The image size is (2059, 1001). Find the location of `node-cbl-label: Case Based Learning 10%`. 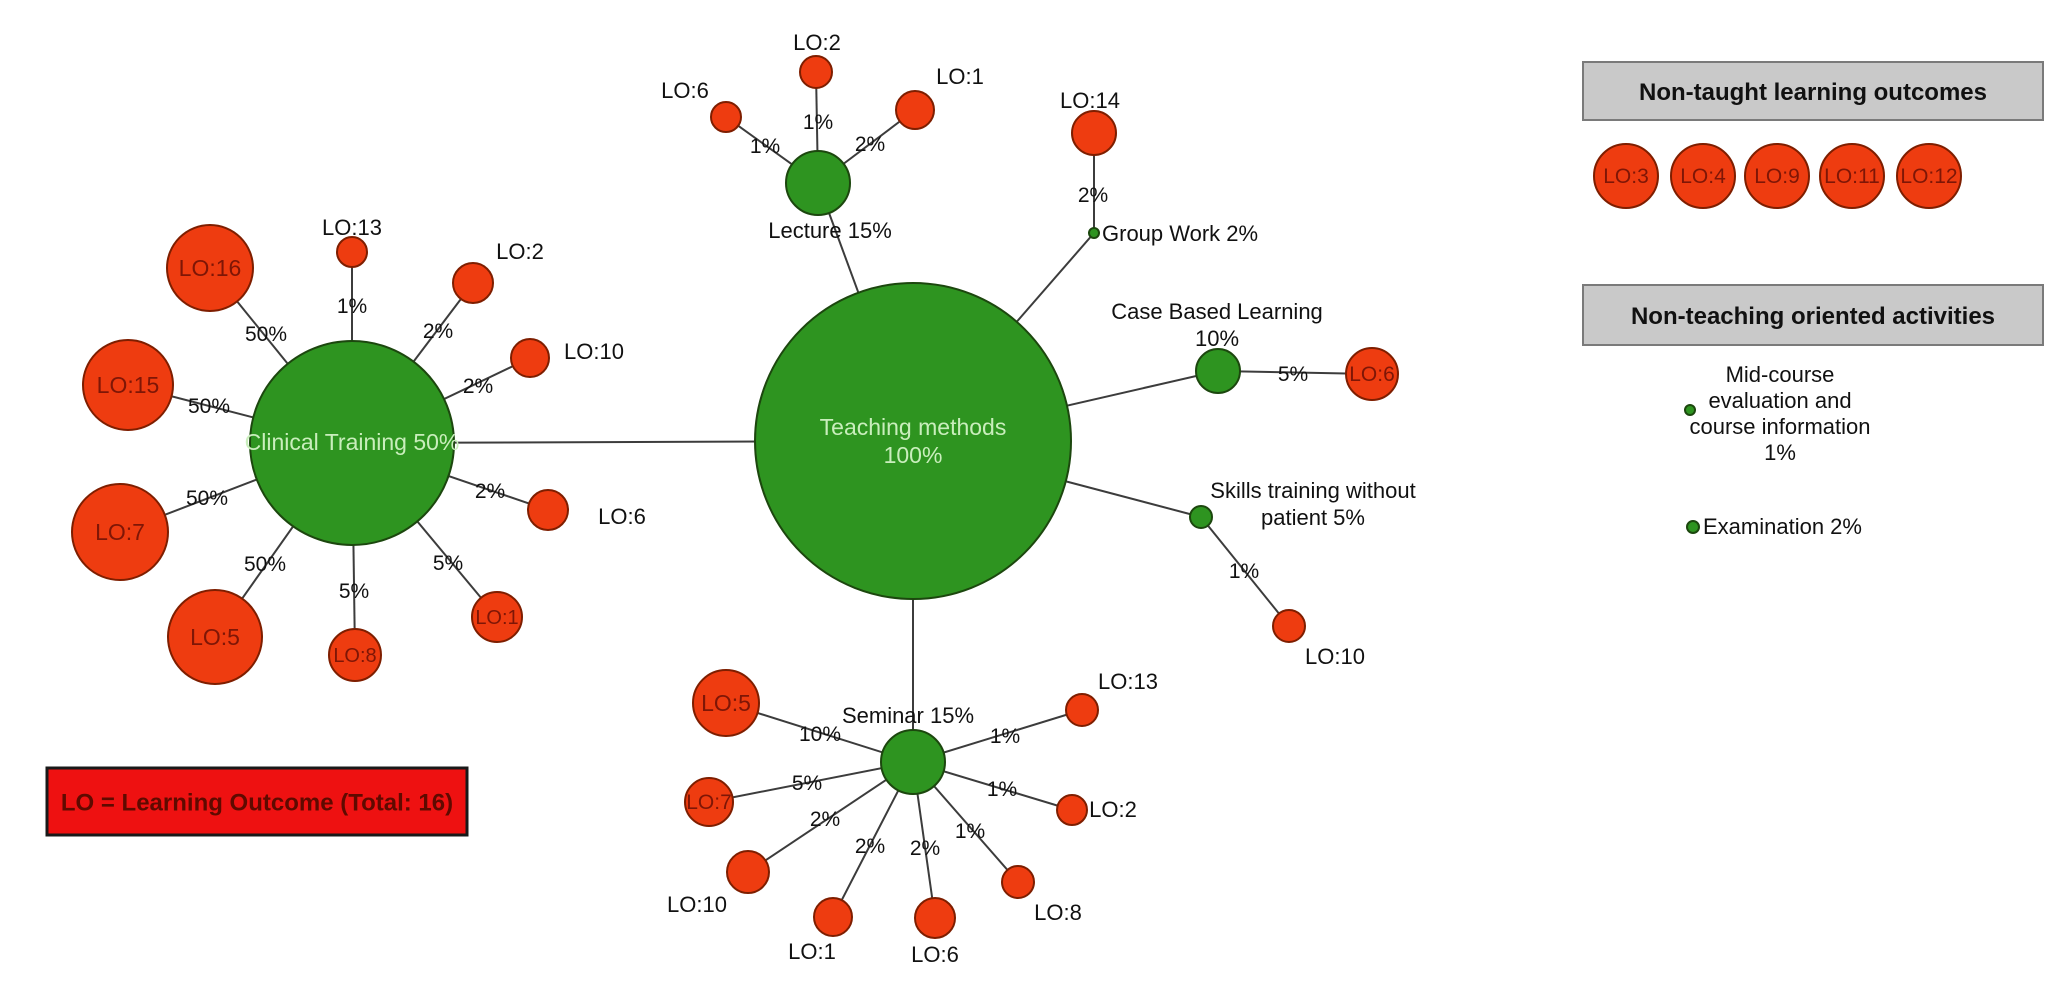

node-cbl-label: Case Based Learning 10% is located at coordinates (1217, 325).